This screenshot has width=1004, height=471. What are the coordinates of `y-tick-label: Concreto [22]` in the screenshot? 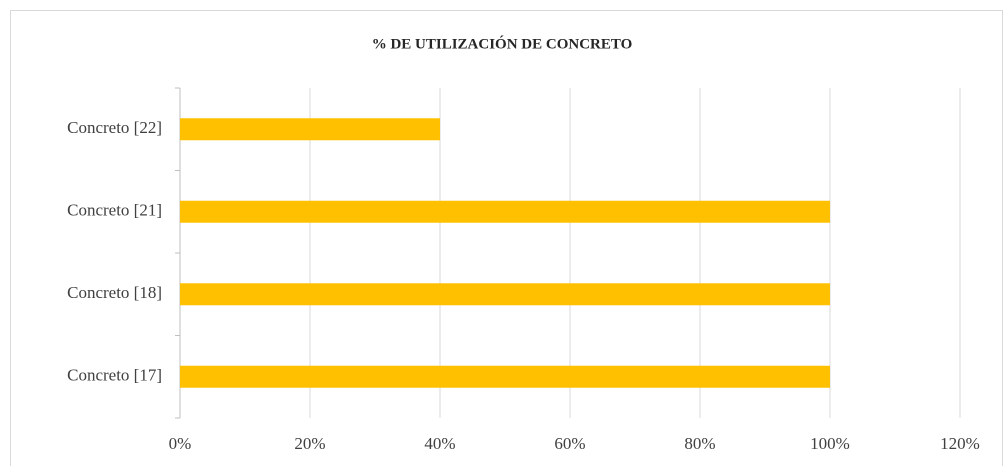 It's located at (114, 127).